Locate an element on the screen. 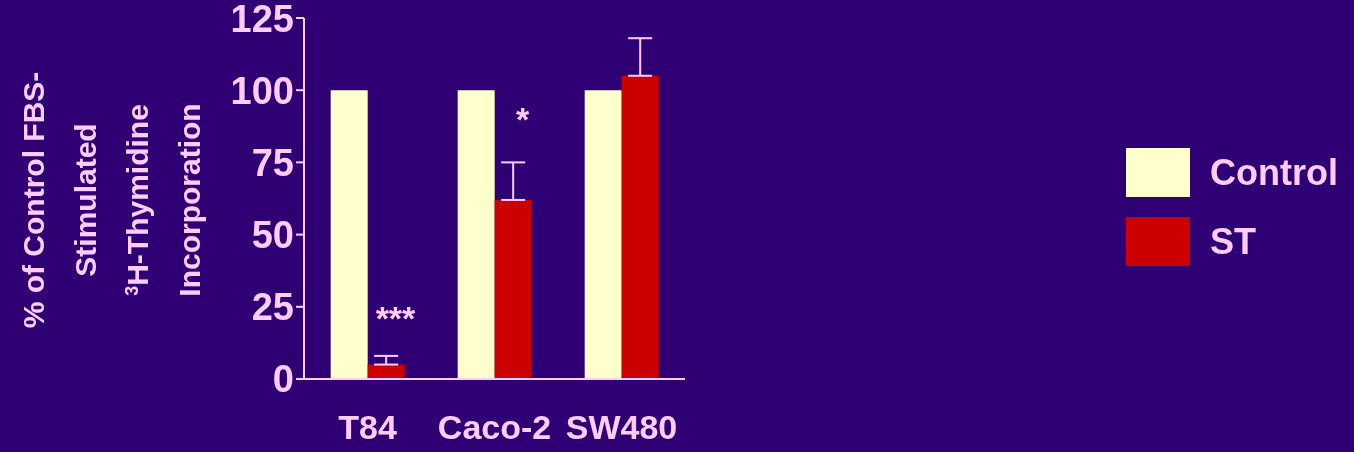 Image resolution: width=1354 pixels, height=452 pixels. annotation: * is located at coordinates (522, 118).